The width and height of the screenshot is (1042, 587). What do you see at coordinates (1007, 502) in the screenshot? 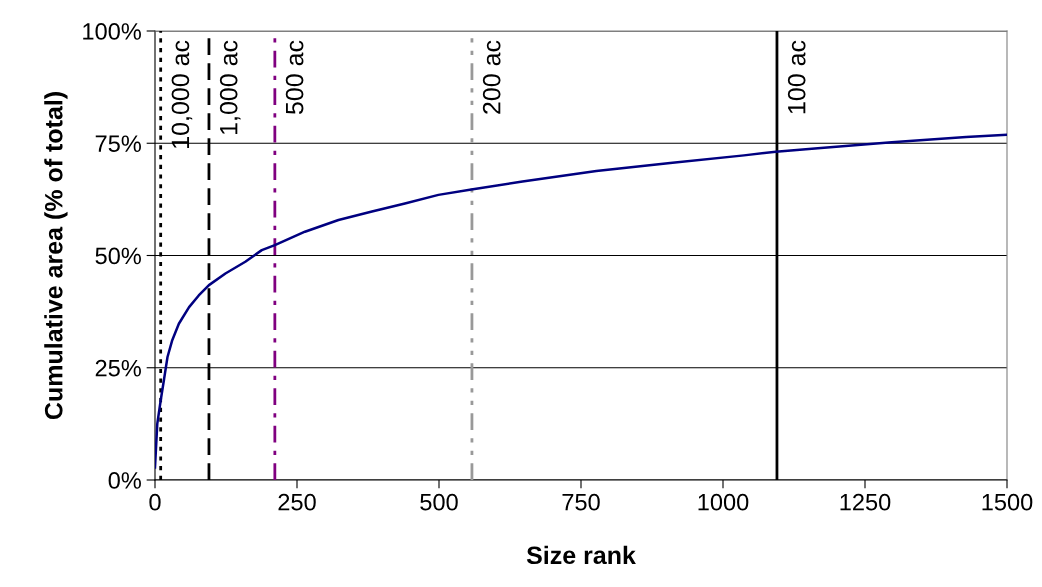
I see `x-tick-label: 1500` at bounding box center [1007, 502].